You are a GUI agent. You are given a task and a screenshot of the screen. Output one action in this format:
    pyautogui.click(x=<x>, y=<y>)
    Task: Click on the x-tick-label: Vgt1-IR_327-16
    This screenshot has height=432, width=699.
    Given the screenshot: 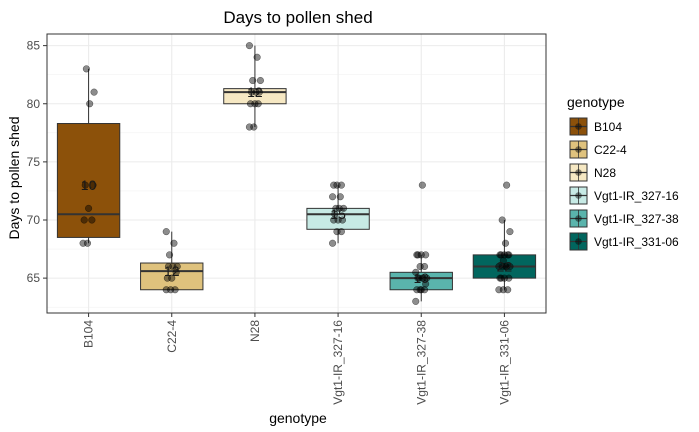 What is the action you would take?
    pyautogui.click(x=338, y=362)
    